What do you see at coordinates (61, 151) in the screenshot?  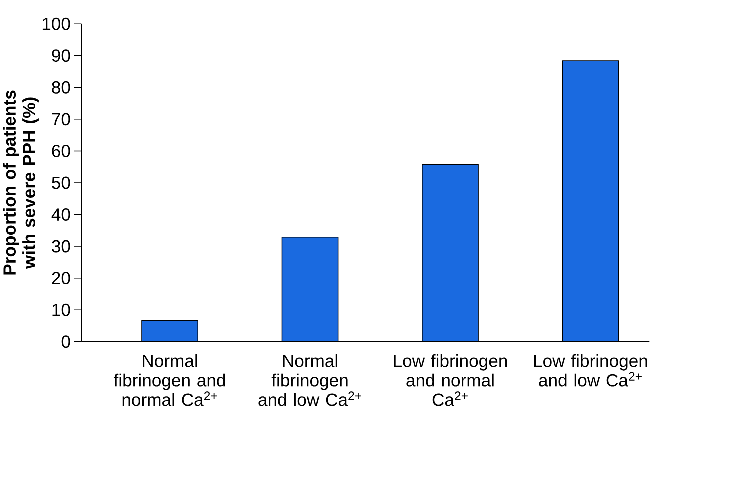 I see `y-tick-label: 60` at bounding box center [61, 151].